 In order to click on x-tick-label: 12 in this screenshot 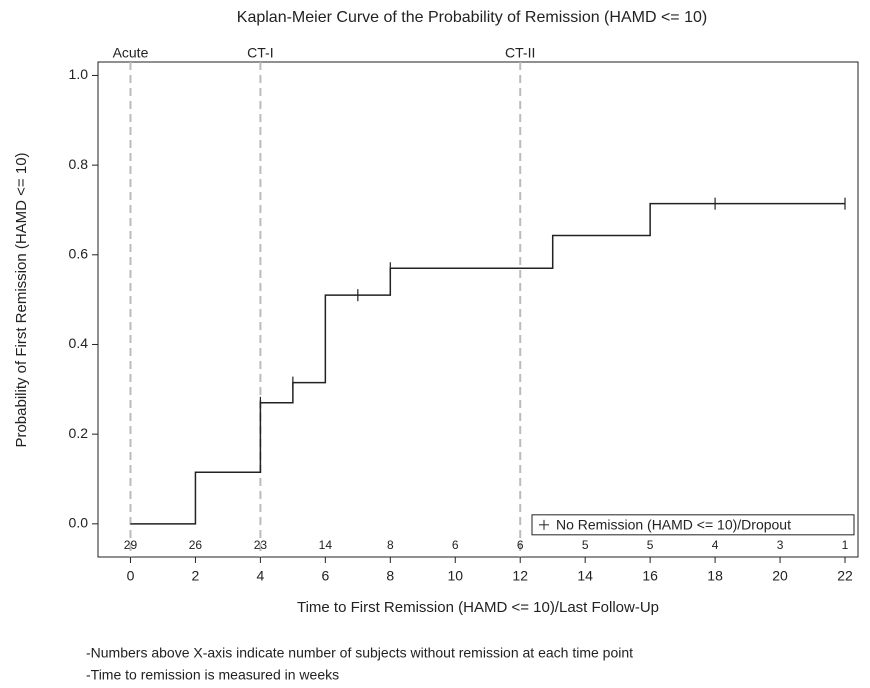, I will do `click(520, 576)`.